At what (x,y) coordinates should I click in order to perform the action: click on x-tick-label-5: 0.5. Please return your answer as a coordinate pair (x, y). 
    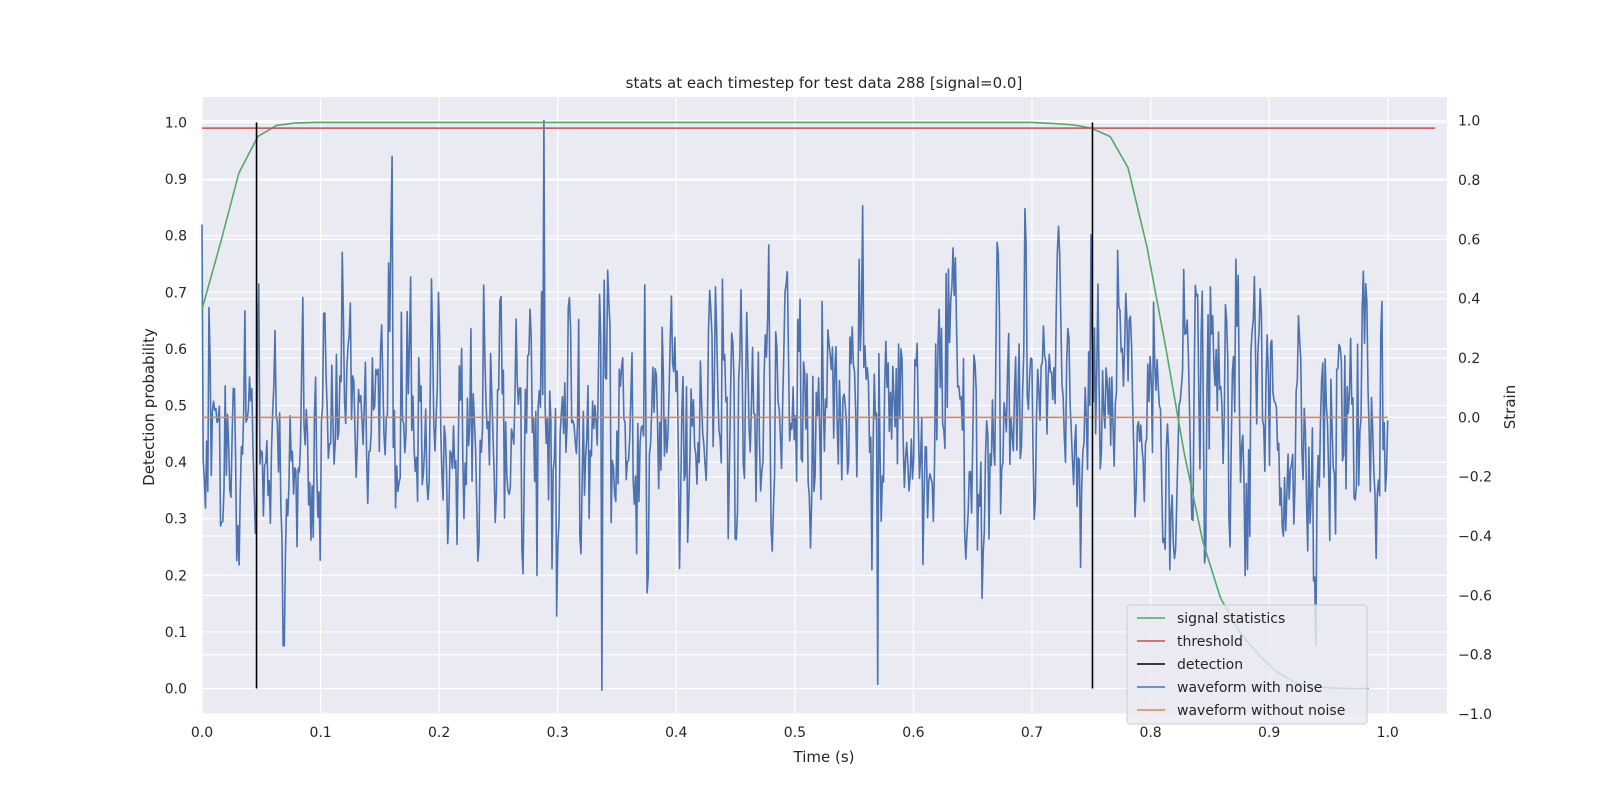
    Looking at the image, I should click on (795, 733).